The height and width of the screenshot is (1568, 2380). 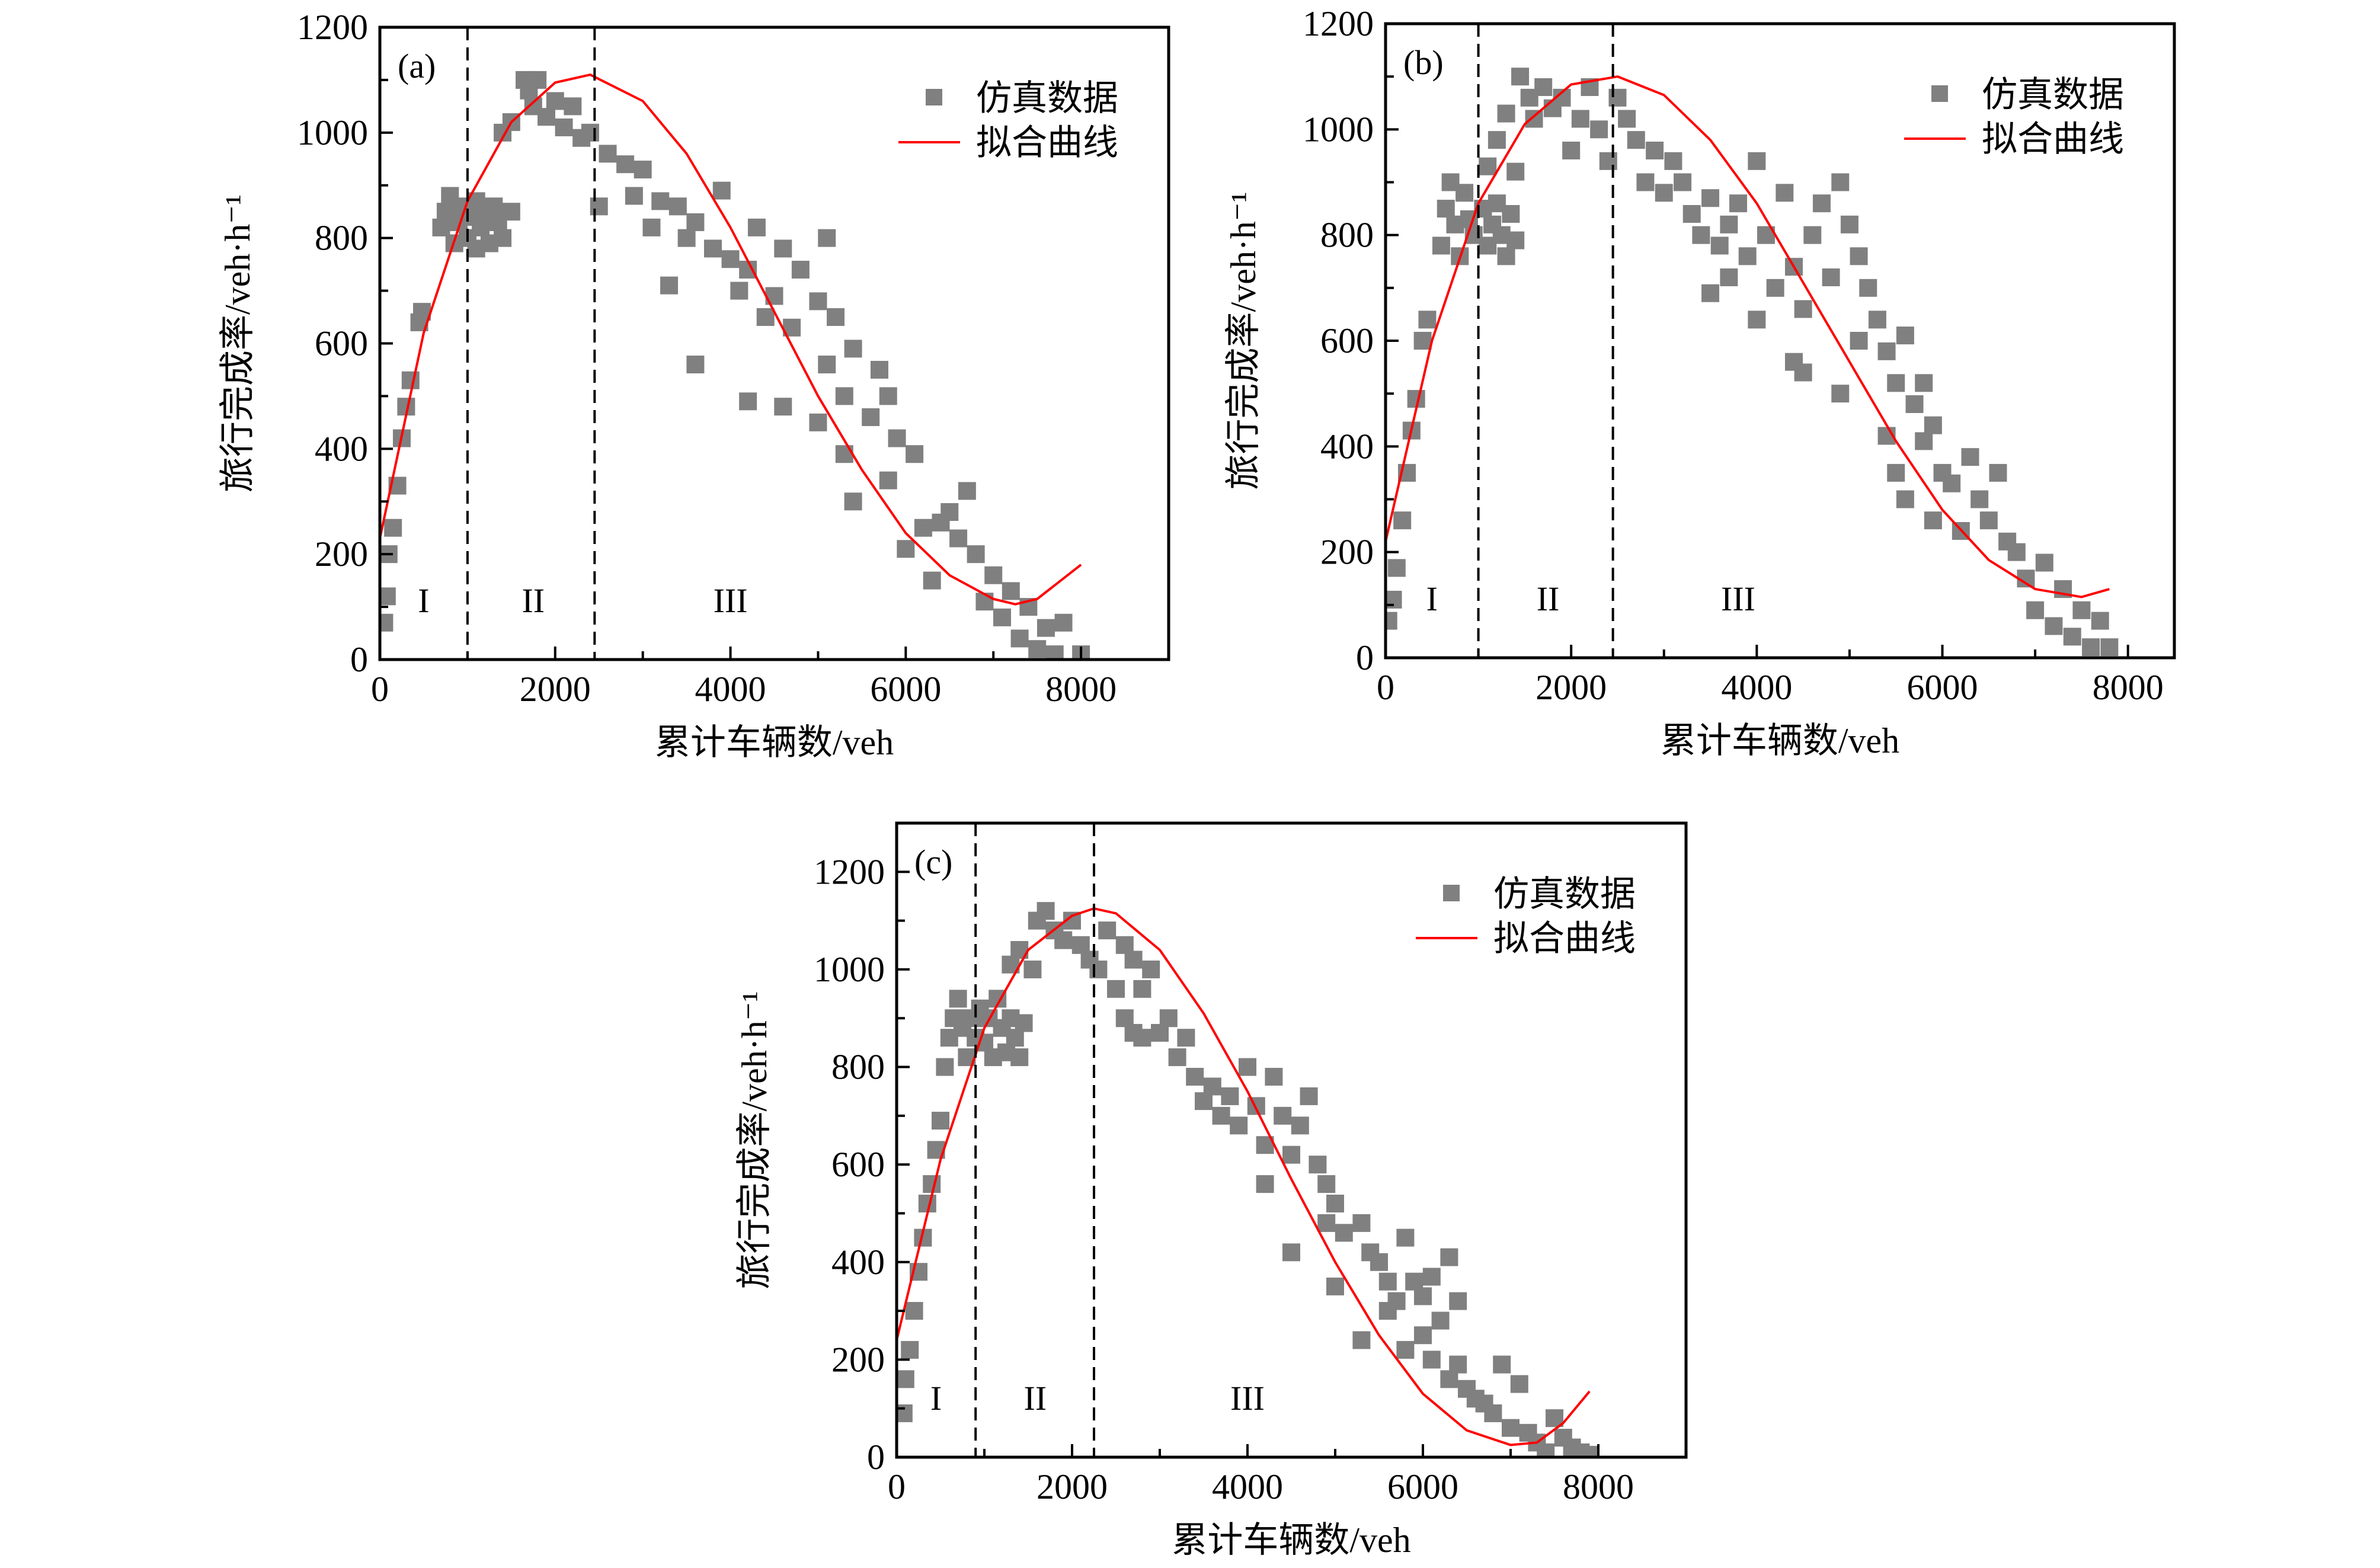 What do you see at coordinates (858, 1164) in the screenshot?
I see `y-tick-label: 600` at bounding box center [858, 1164].